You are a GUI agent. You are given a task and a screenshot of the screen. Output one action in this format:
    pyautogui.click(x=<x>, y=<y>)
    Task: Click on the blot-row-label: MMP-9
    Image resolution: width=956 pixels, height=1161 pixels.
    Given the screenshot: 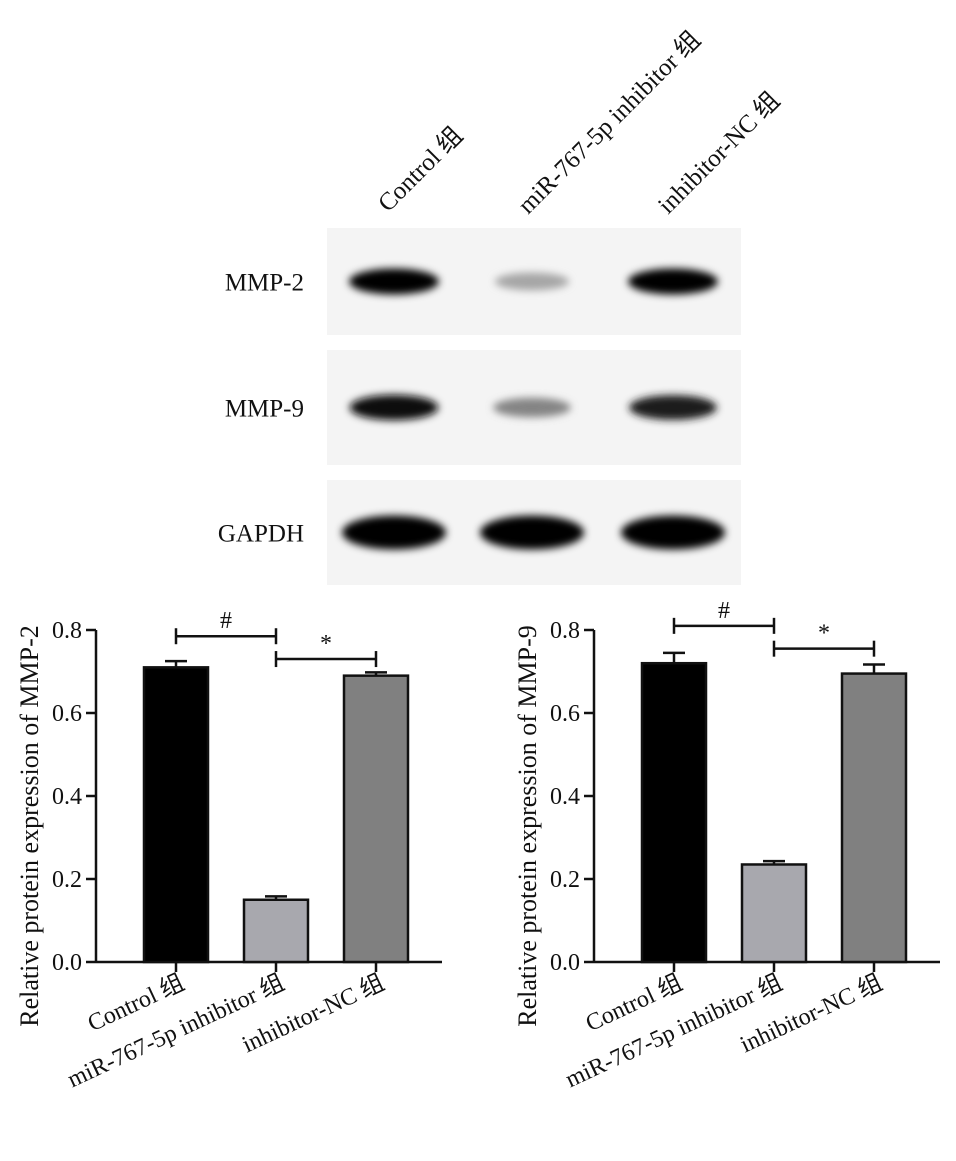 What is the action you would take?
    pyautogui.click(x=264, y=409)
    